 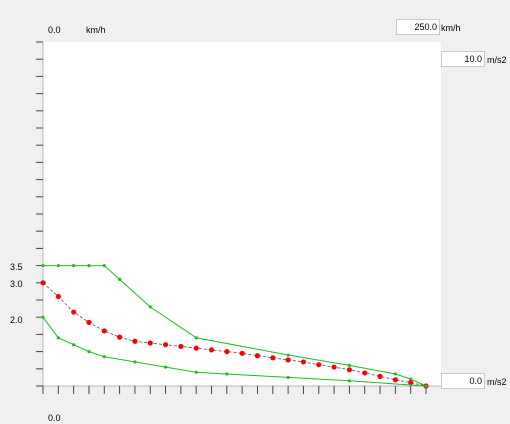 What do you see at coordinates (497, 382) in the screenshot?
I see `min-accel-unit: m/s2` at bounding box center [497, 382].